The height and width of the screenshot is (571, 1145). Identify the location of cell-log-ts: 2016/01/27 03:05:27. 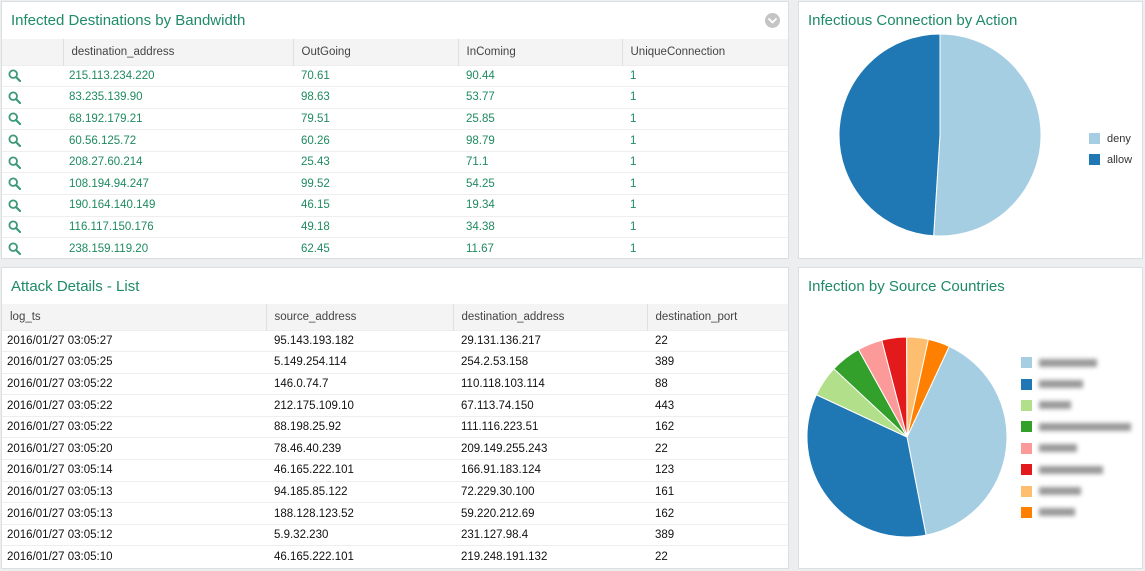
(134, 340).